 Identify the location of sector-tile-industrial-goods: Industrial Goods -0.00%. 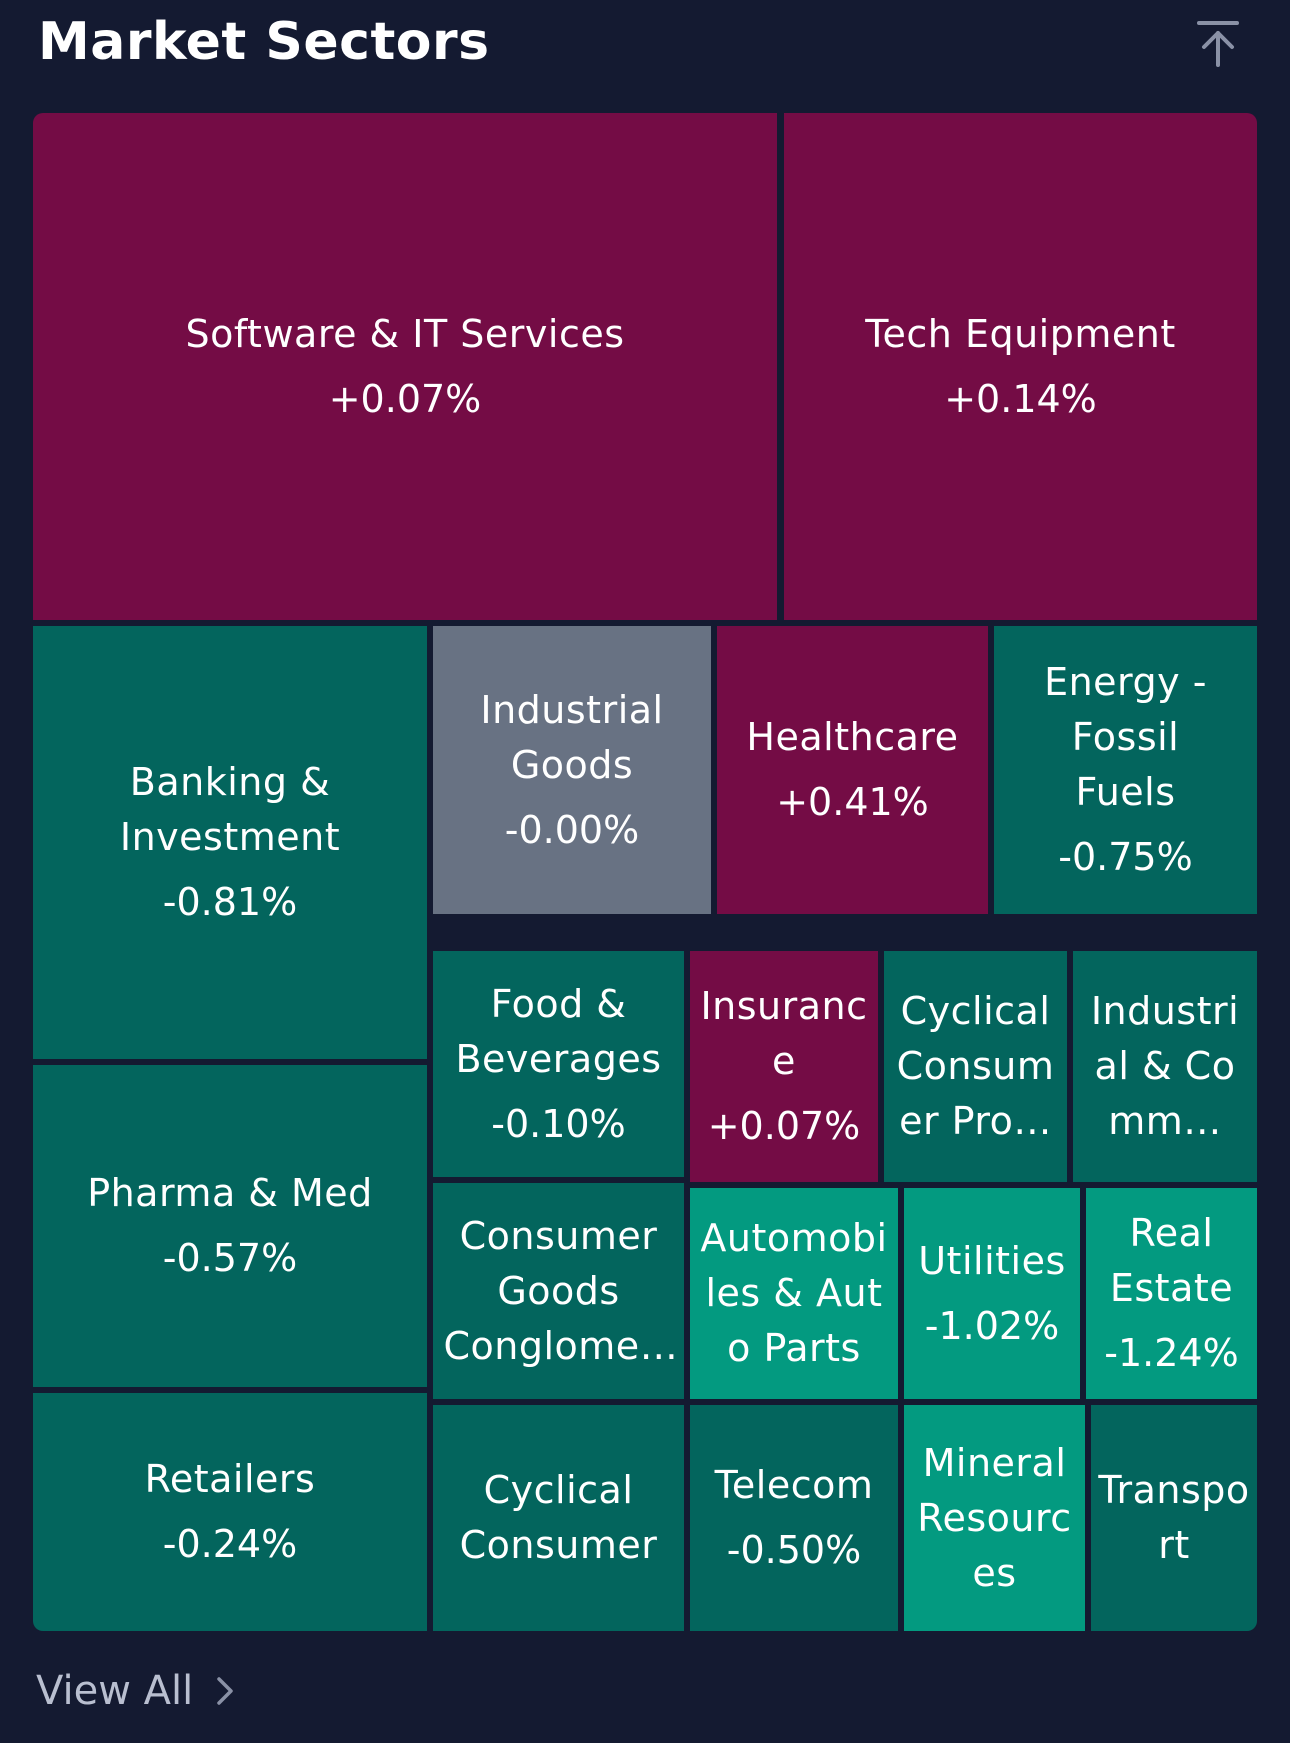
(572, 770).